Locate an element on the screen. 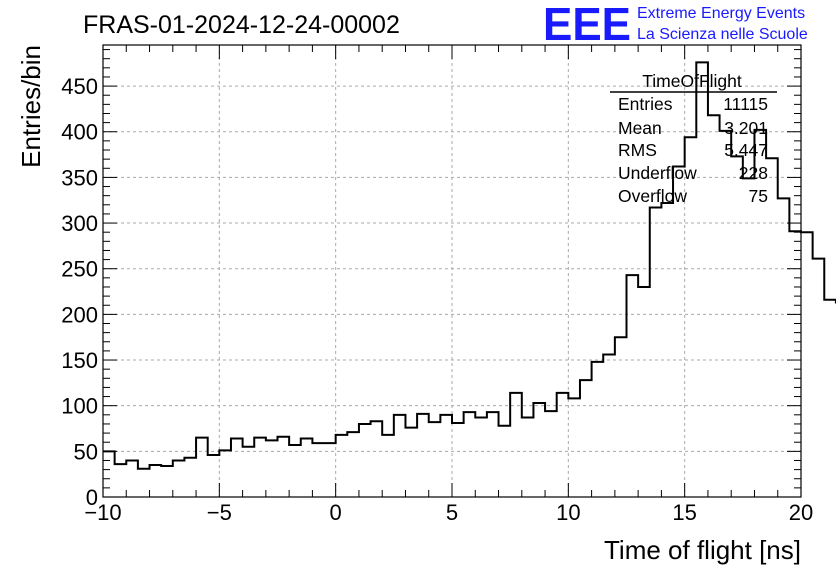 The width and height of the screenshot is (836, 572). stats-label: Mean is located at coordinates (640, 128).